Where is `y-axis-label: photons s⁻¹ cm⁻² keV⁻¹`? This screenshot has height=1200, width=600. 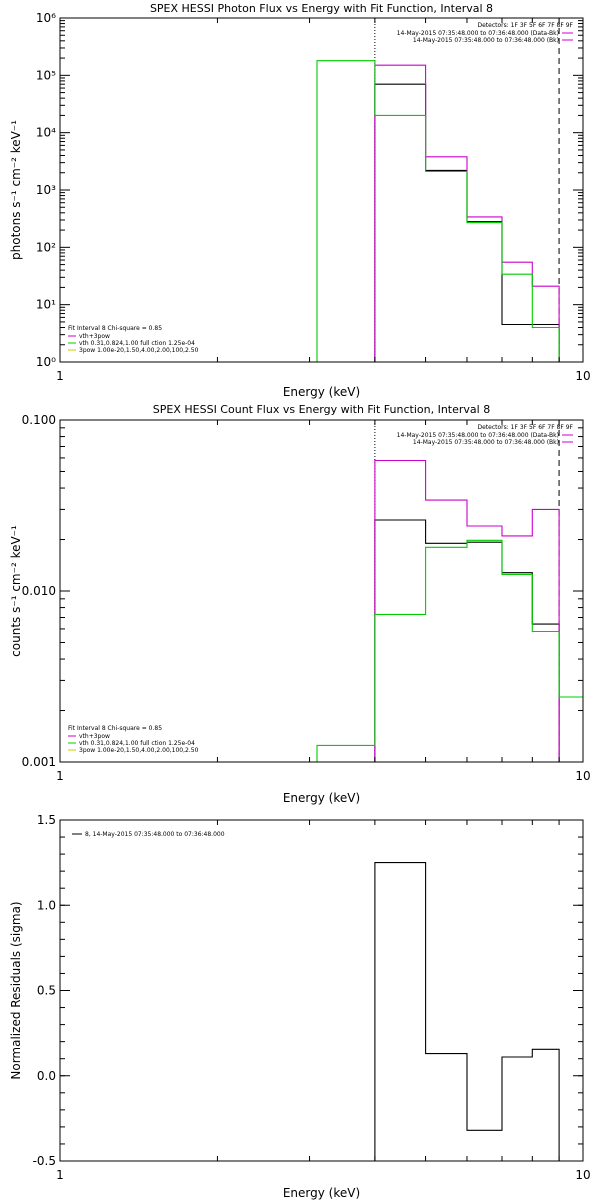
y-axis-label: photons s⁻¹ cm⁻² keV⁻¹ is located at coordinates (16, 190).